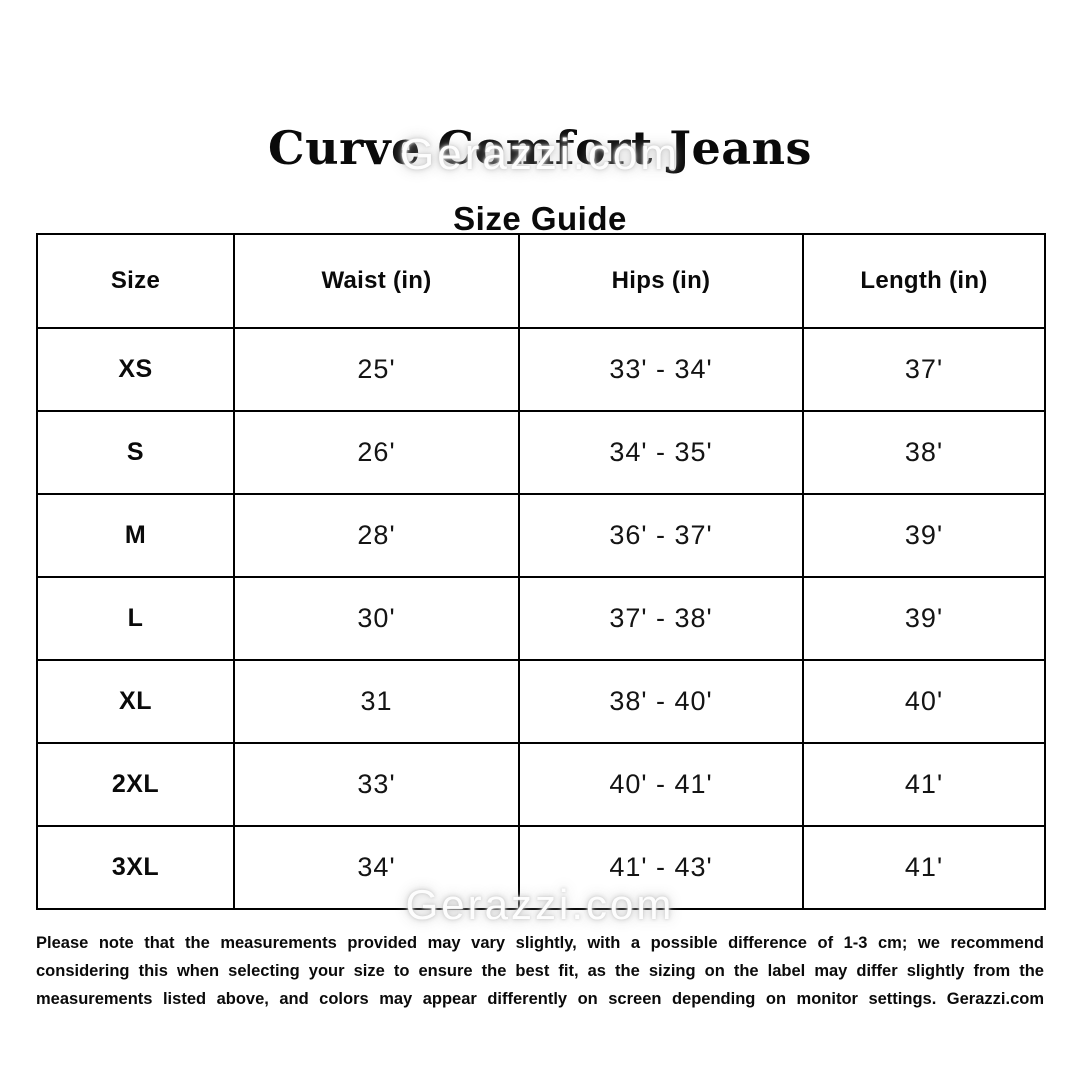  I want to click on waist-cell: 28', so click(376, 535).